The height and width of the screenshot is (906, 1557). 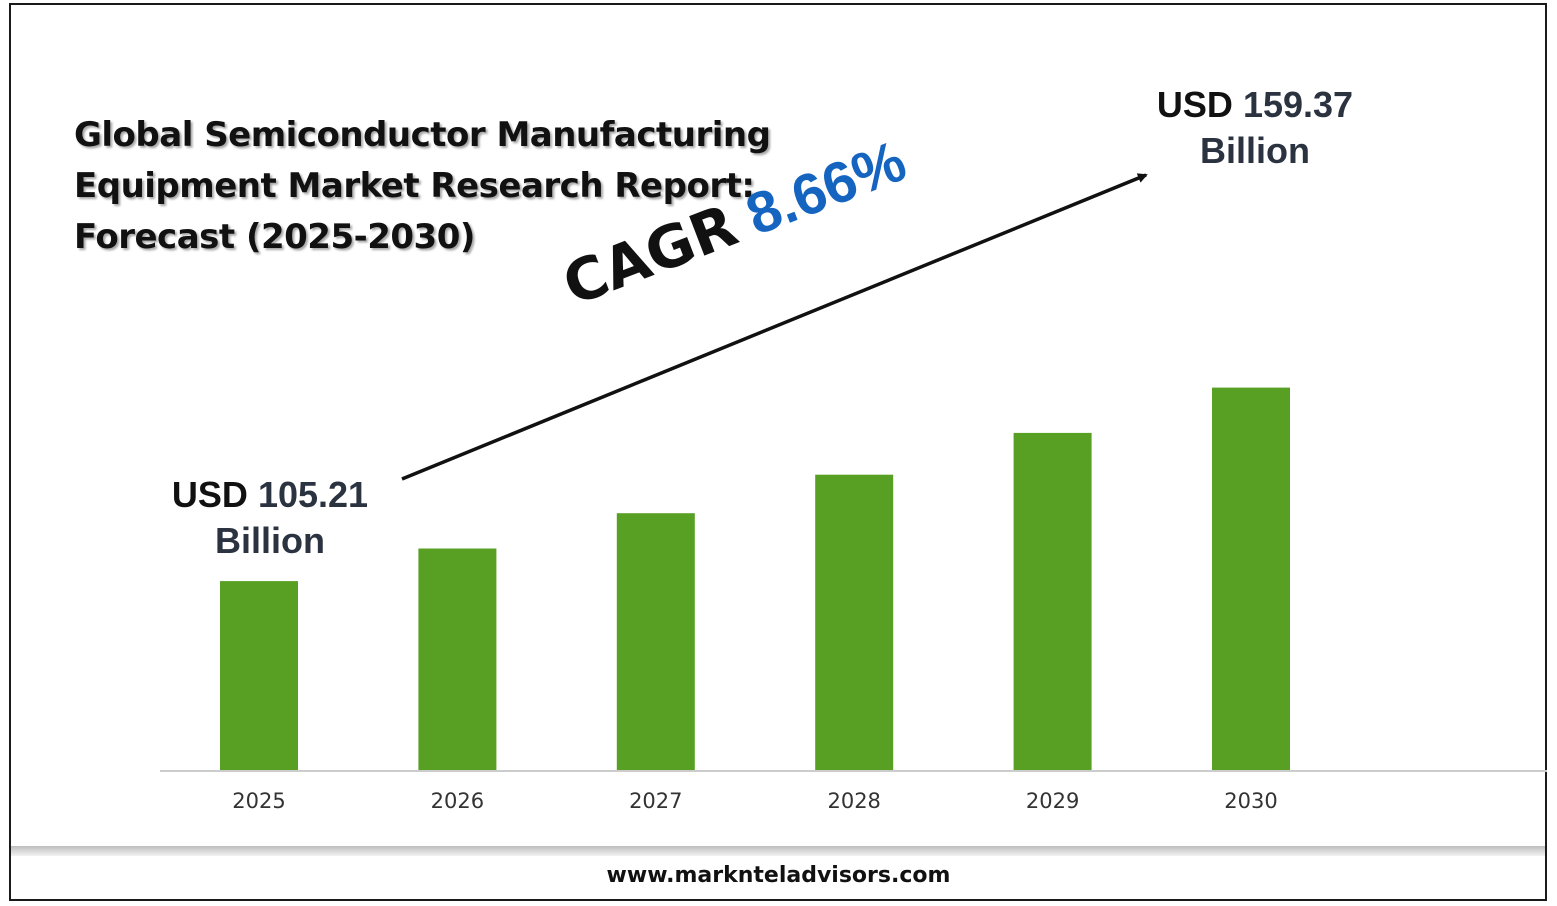 What do you see at coordinates (1298, 104) in the screenshot?
I see `end-value-number: 159.37` at bounding box center [1298, 104].